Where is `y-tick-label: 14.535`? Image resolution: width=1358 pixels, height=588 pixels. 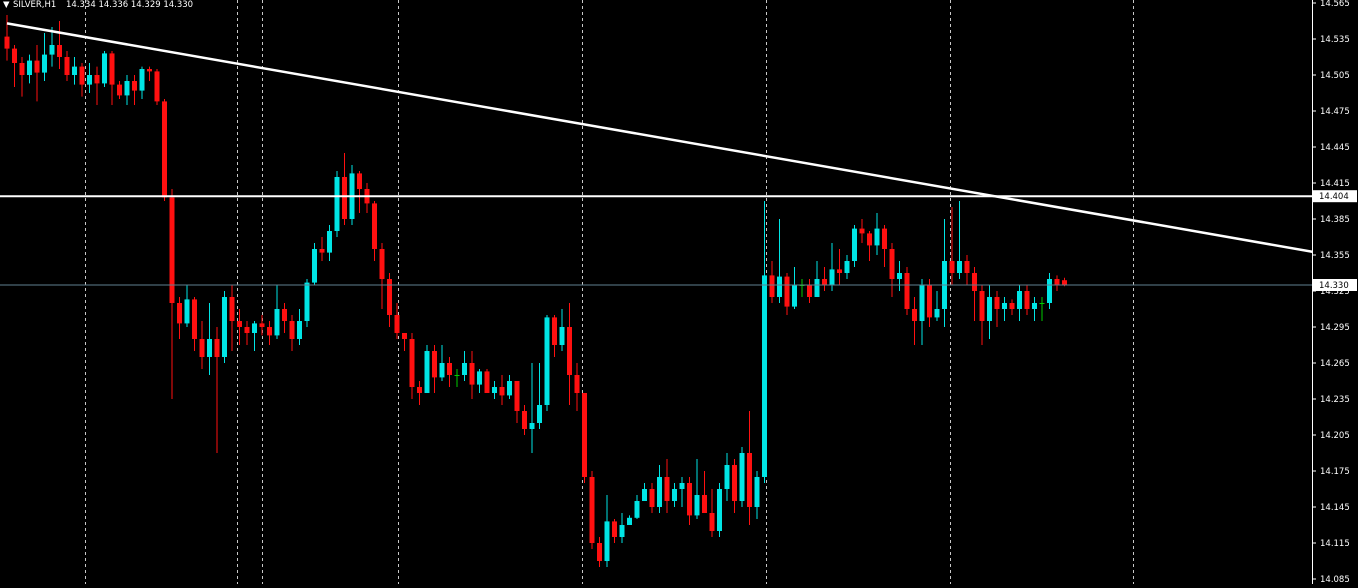
y-tick-label: 14.535 is located at coordinates (1335, 40).